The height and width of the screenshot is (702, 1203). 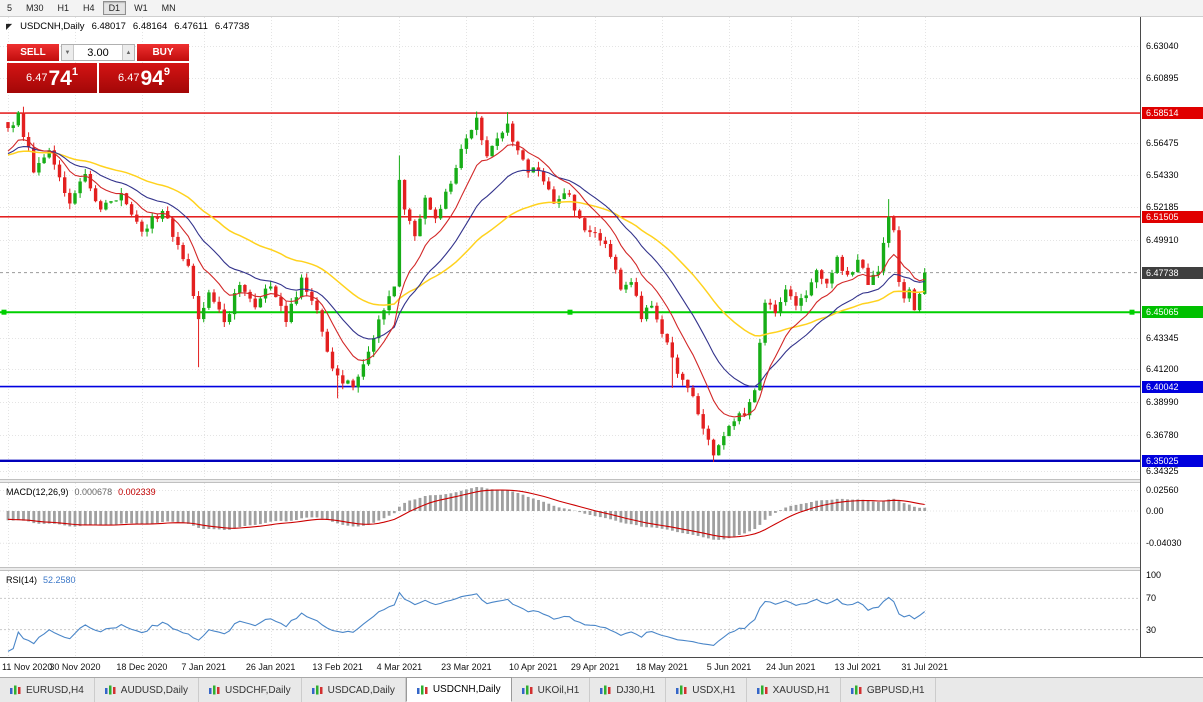 What do you see at coordinates (37, 78) in the screenshot?
I see `sell-price-prefix: 6.47` at bounding box center [37, 78].